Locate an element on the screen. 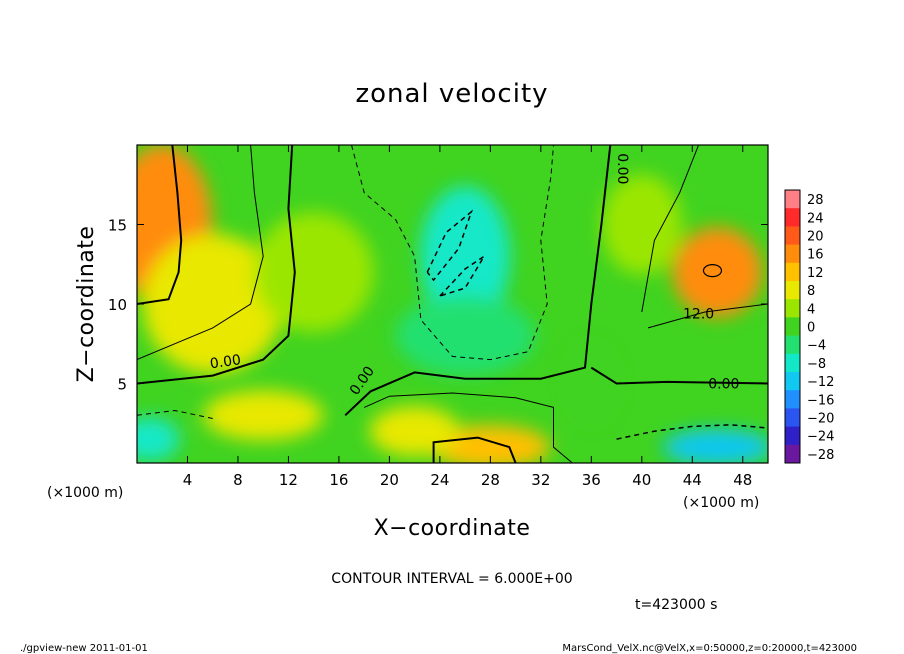  x-unit-right: (×1000 m) is located at coordinates (721, 503).